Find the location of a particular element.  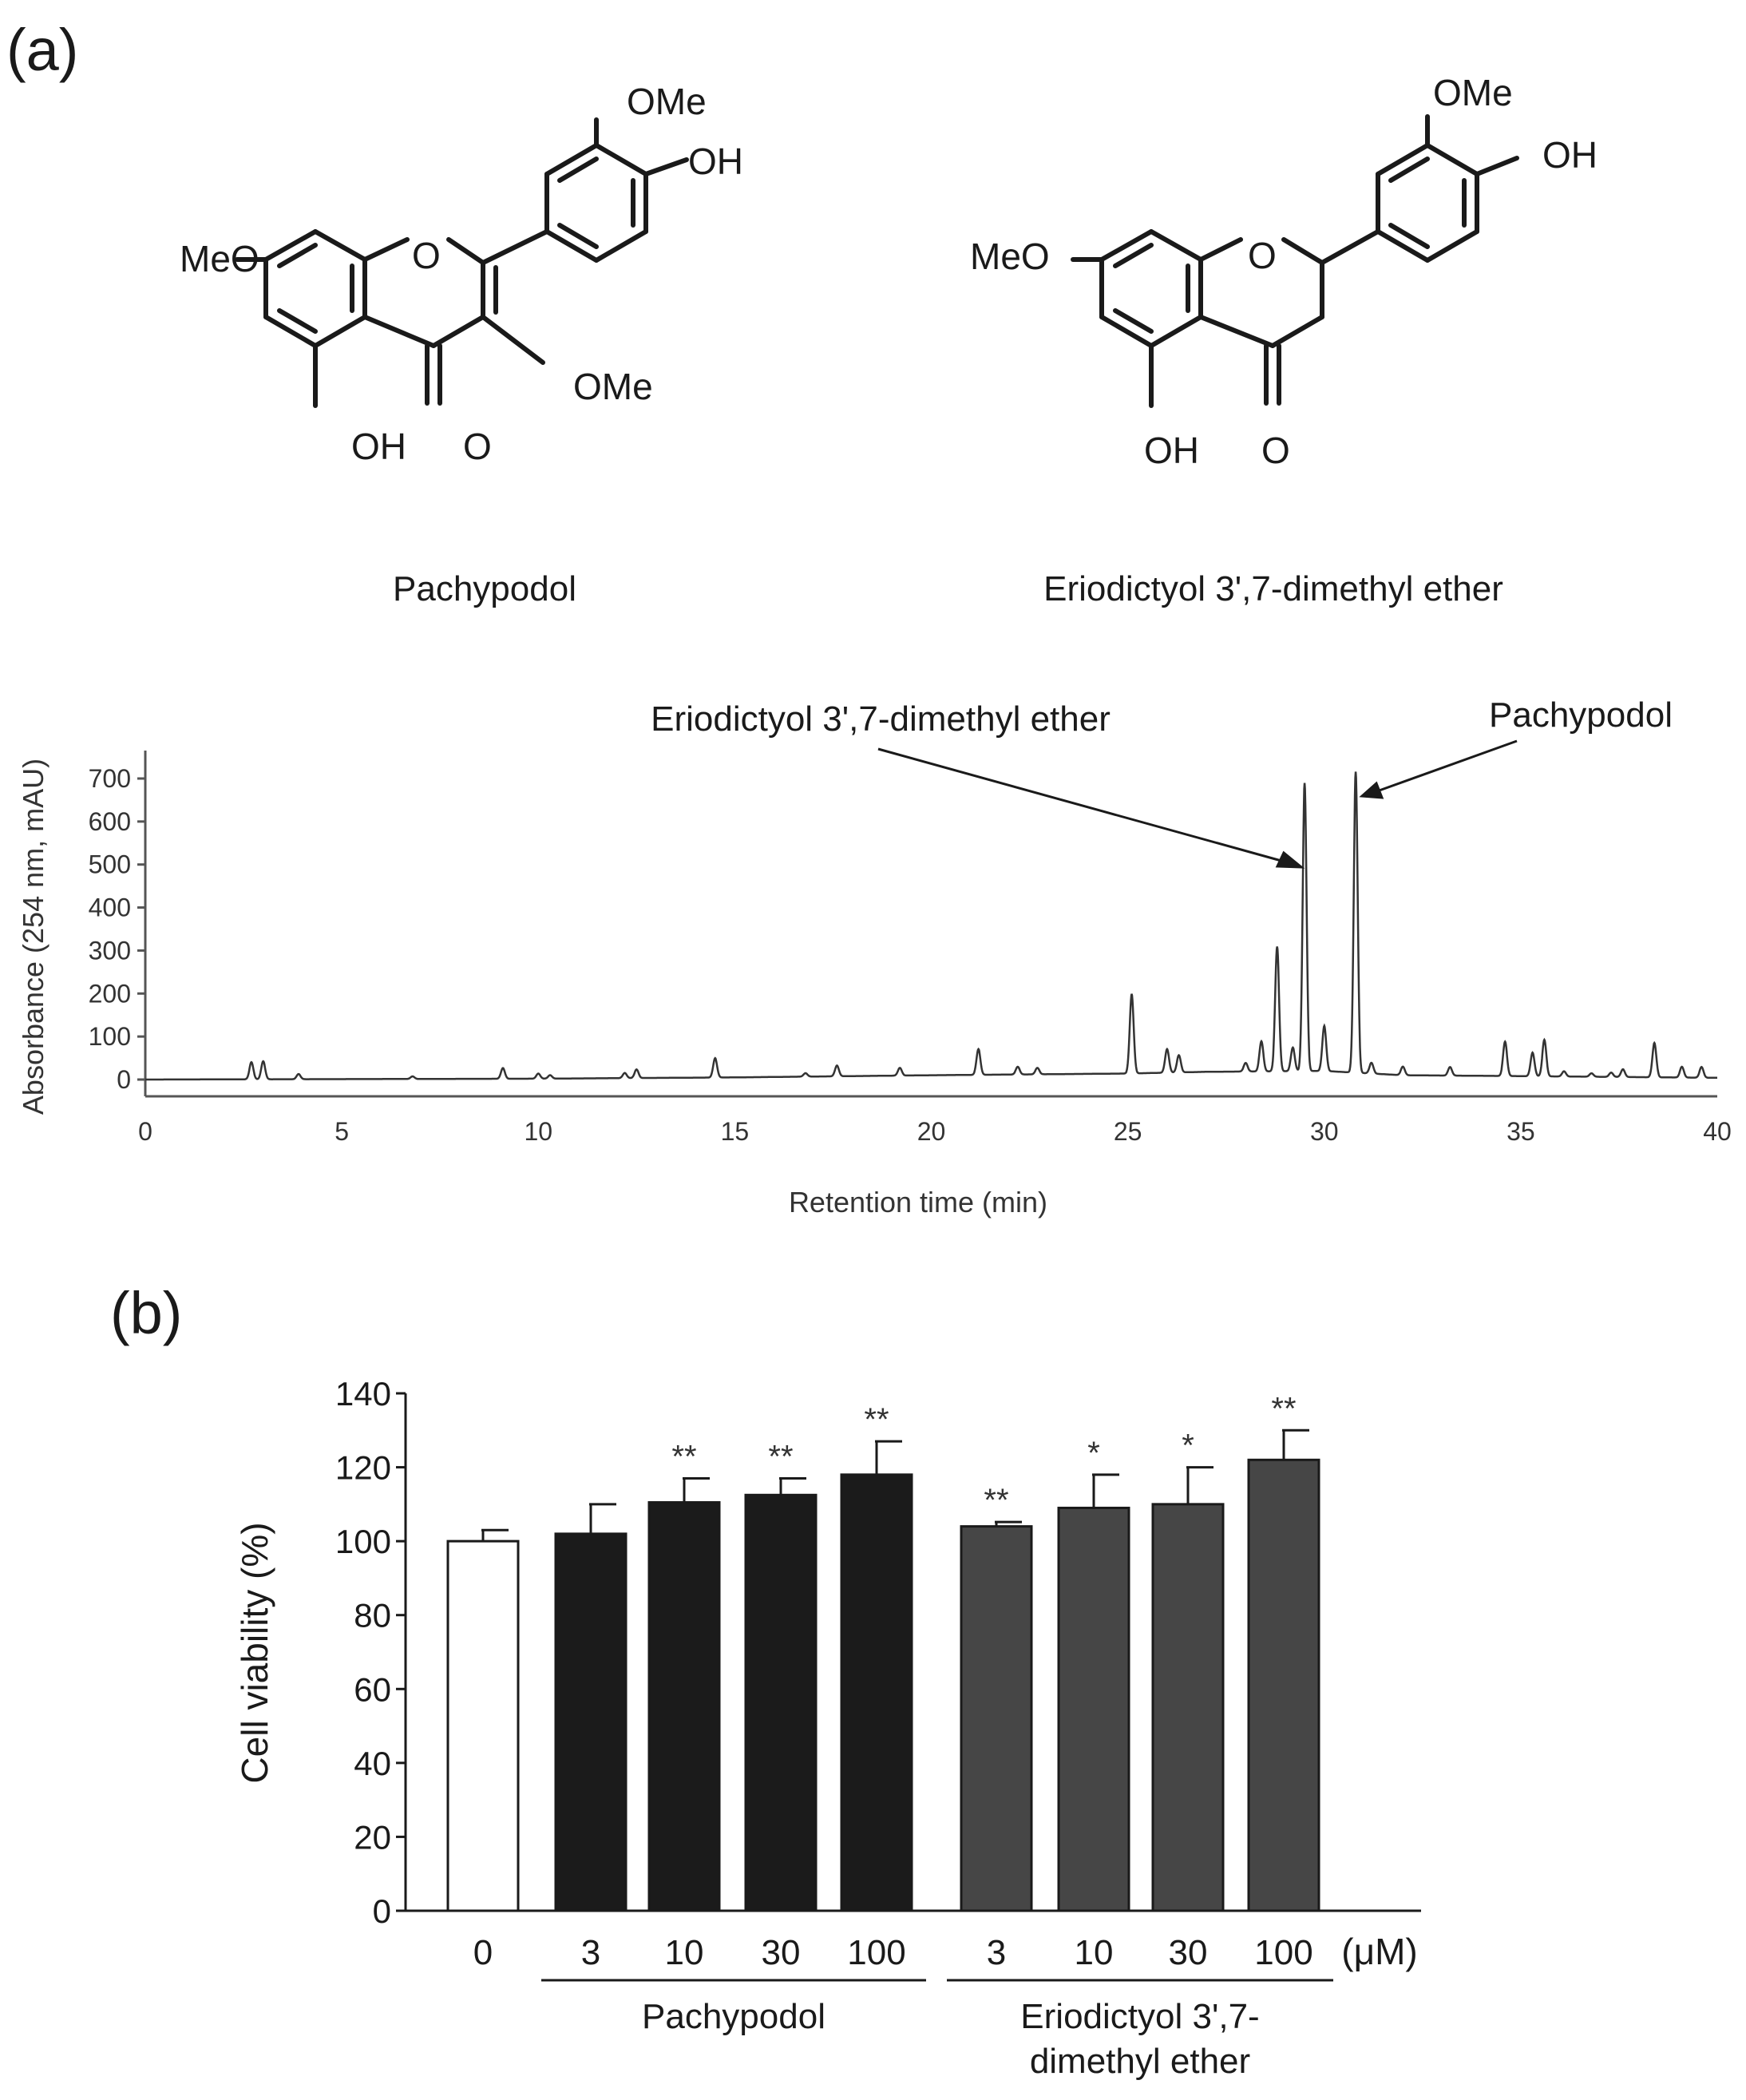

annotation-pachypodol-label: Pachypodol is located at coordinates (1581, 715).